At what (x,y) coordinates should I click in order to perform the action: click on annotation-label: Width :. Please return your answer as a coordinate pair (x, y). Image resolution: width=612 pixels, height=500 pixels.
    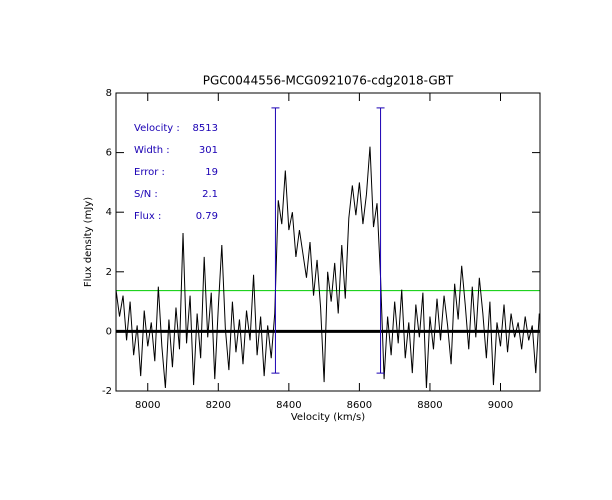
    Looking at the image, I should click on (152, 150).